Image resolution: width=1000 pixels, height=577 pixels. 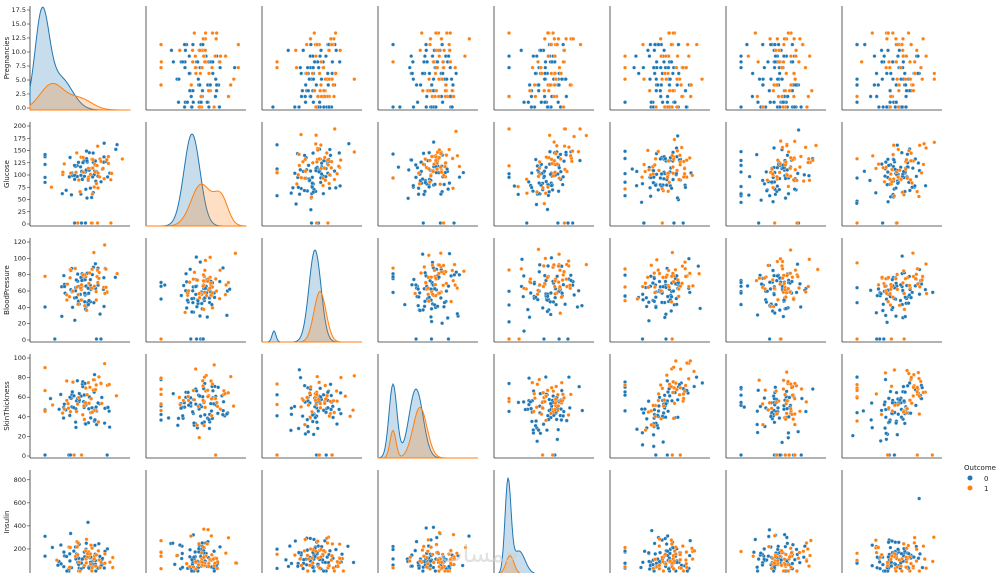 I want to click on series-0-points, so click(x=546, y=416).